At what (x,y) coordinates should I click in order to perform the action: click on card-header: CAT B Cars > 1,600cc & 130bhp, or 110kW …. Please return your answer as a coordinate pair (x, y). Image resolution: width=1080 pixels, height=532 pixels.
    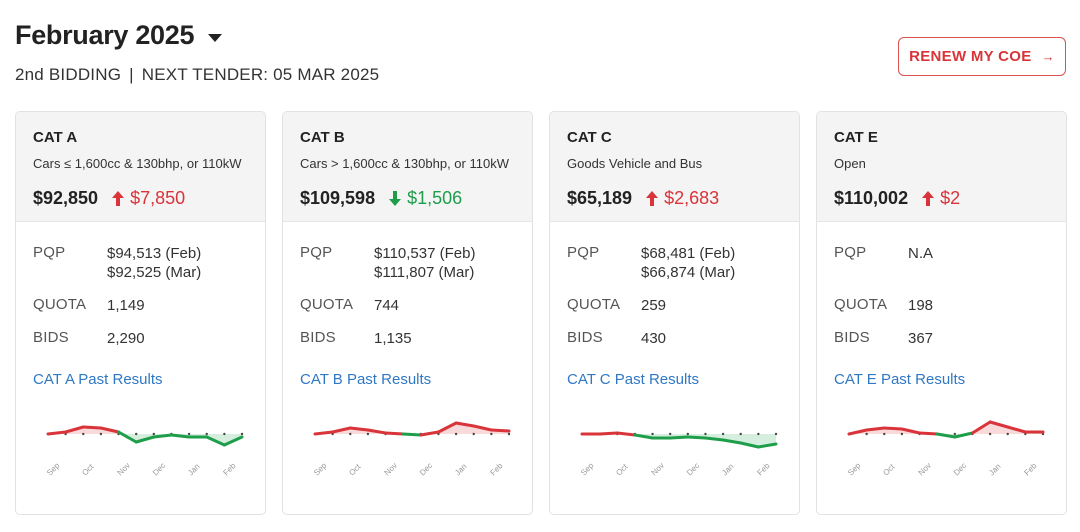
    Looking at the image, I should click on (407, 167).